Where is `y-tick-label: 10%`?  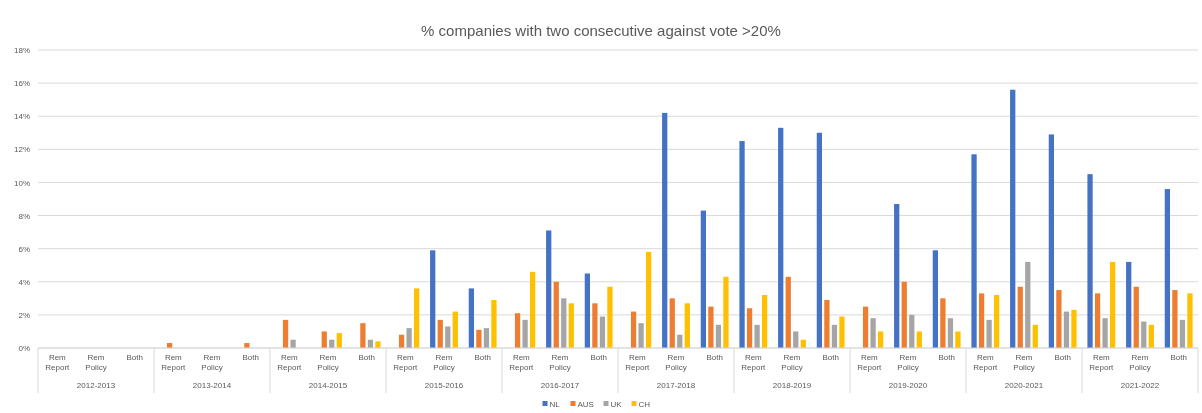 y-tick-label: 10% is located at coordinates (21, 183).